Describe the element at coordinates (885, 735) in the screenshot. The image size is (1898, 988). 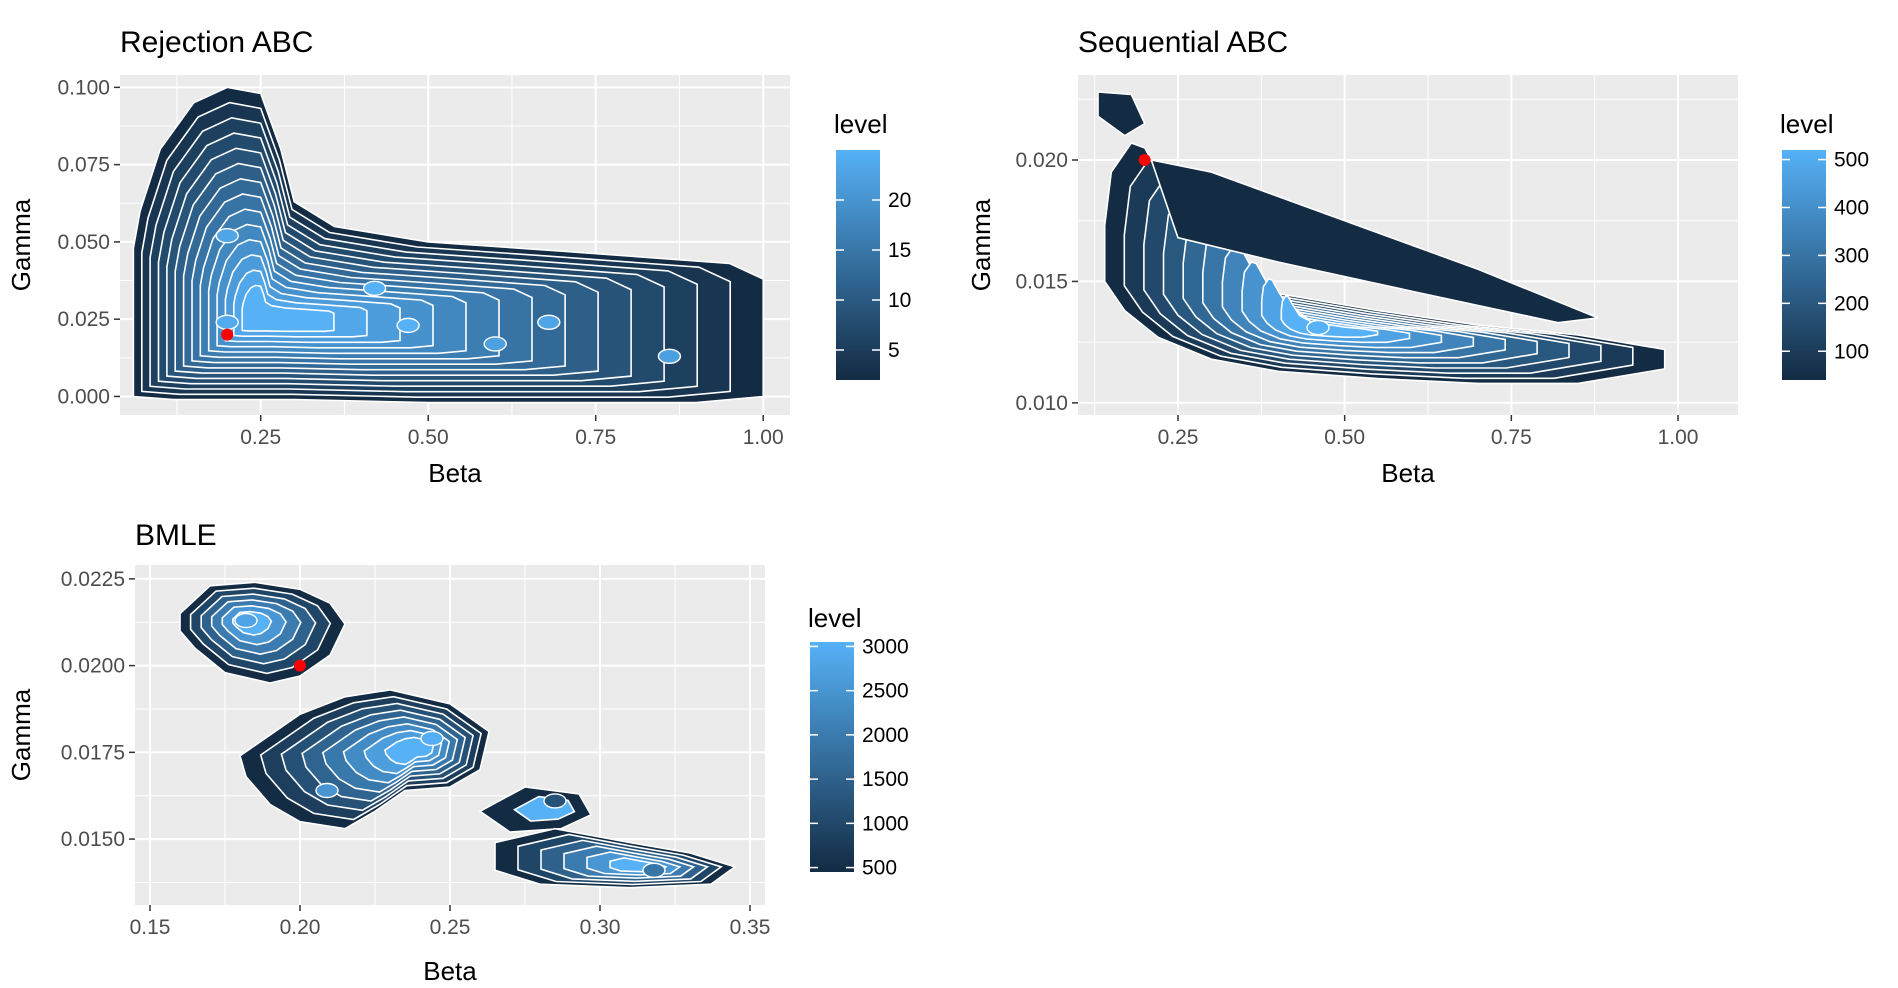
I see `legend-tick-label: 2000` at that location.